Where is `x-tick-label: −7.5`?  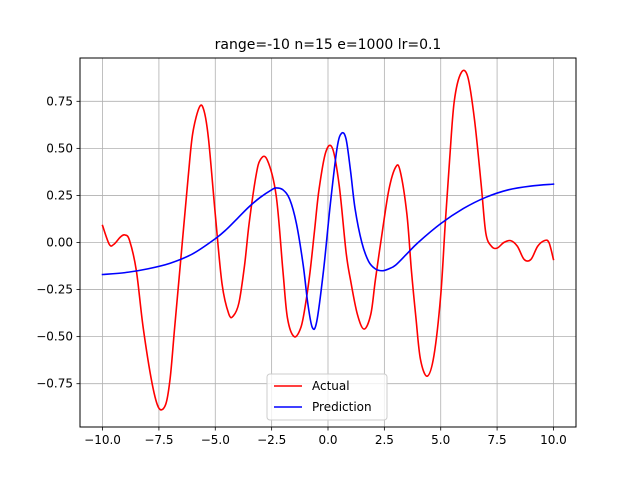 x-tick-label: −7.5 is located at coordinates (158, 440).